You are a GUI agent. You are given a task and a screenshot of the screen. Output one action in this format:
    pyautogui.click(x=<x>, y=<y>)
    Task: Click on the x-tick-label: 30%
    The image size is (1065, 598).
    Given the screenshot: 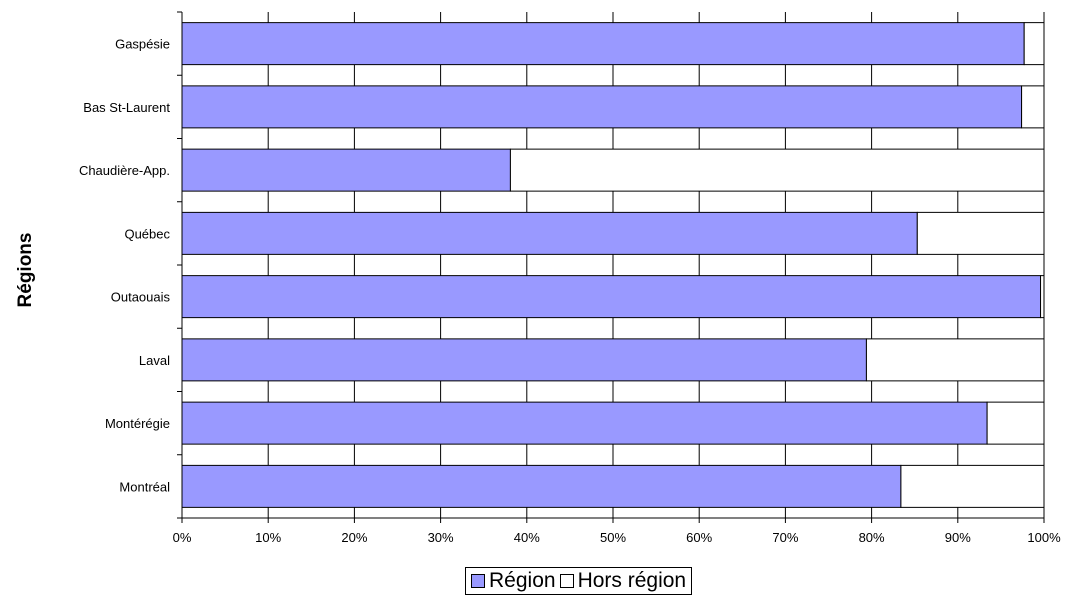 What is the action you would take?
    pyautogui.click(x=441, y=537)
    